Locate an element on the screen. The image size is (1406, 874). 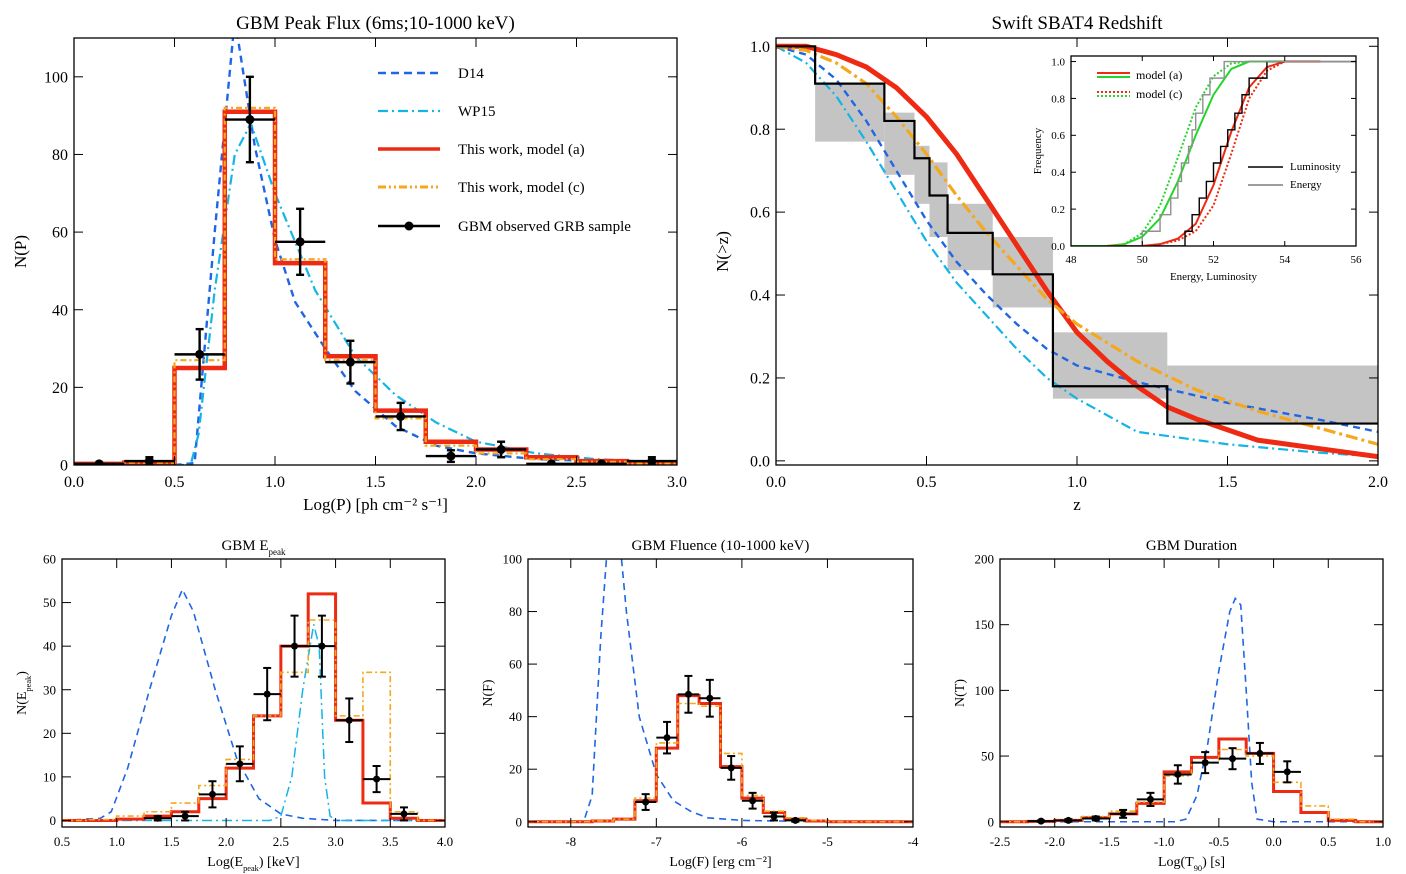
x-tick-label: -8 is located at coordinates (570, 841).